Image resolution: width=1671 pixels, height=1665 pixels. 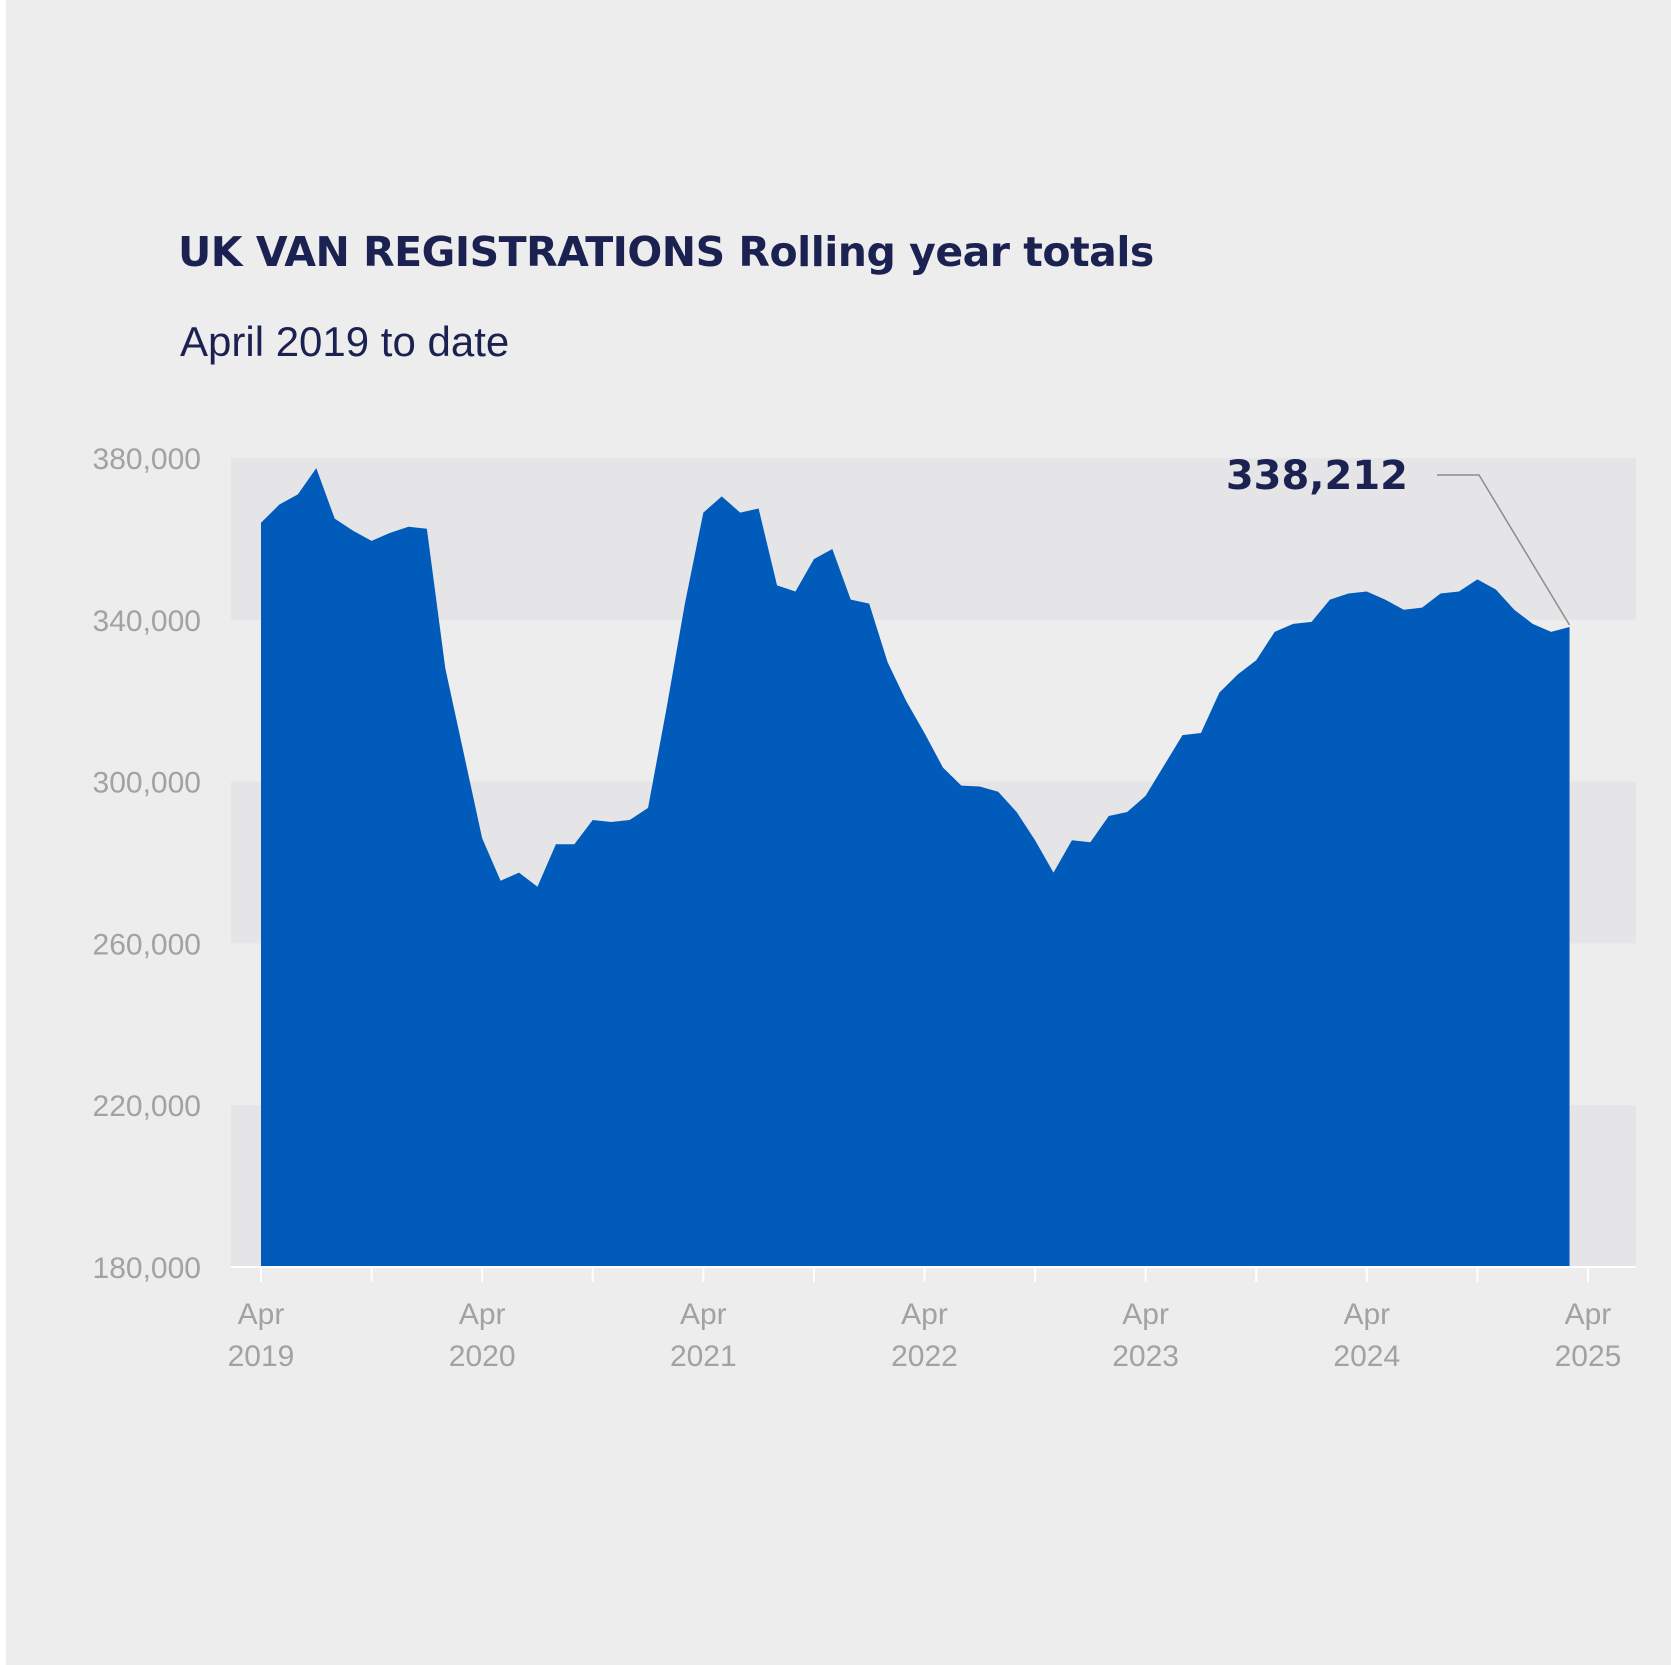 I want to click on y-tick-label: 300,000, so click(x=147, y=783).